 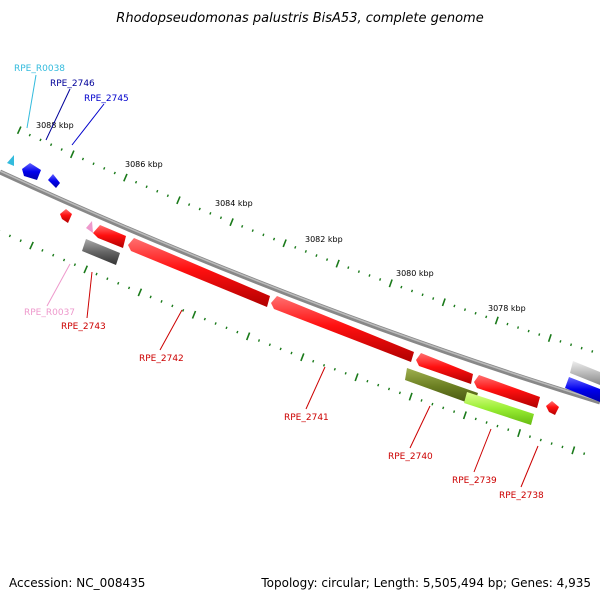 I want to click on gene-label-rpe-r0038: RPE_R0038, so click(x=39, y=69).